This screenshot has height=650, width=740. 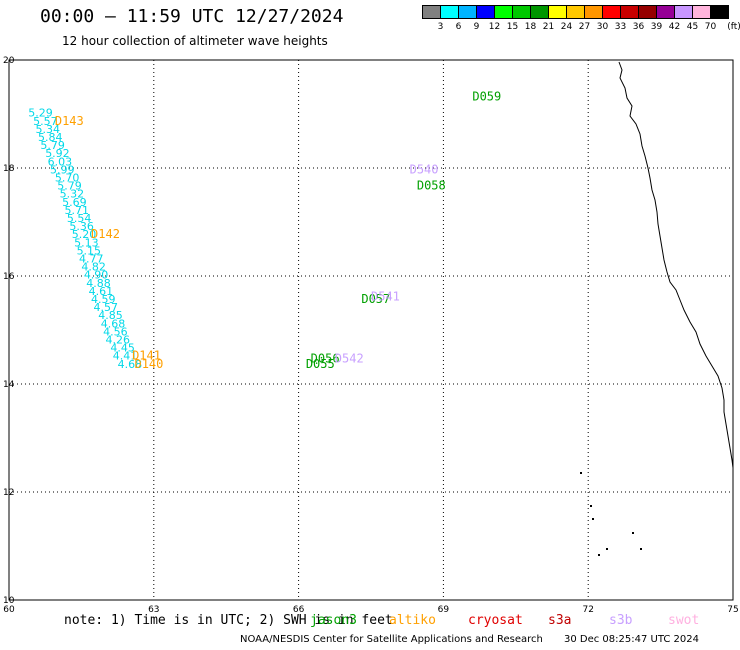 What do you see at coordinates (91, 259) in the screenshot?
I see `wave-height-value: 4.77` at bounding box center [91, 259].